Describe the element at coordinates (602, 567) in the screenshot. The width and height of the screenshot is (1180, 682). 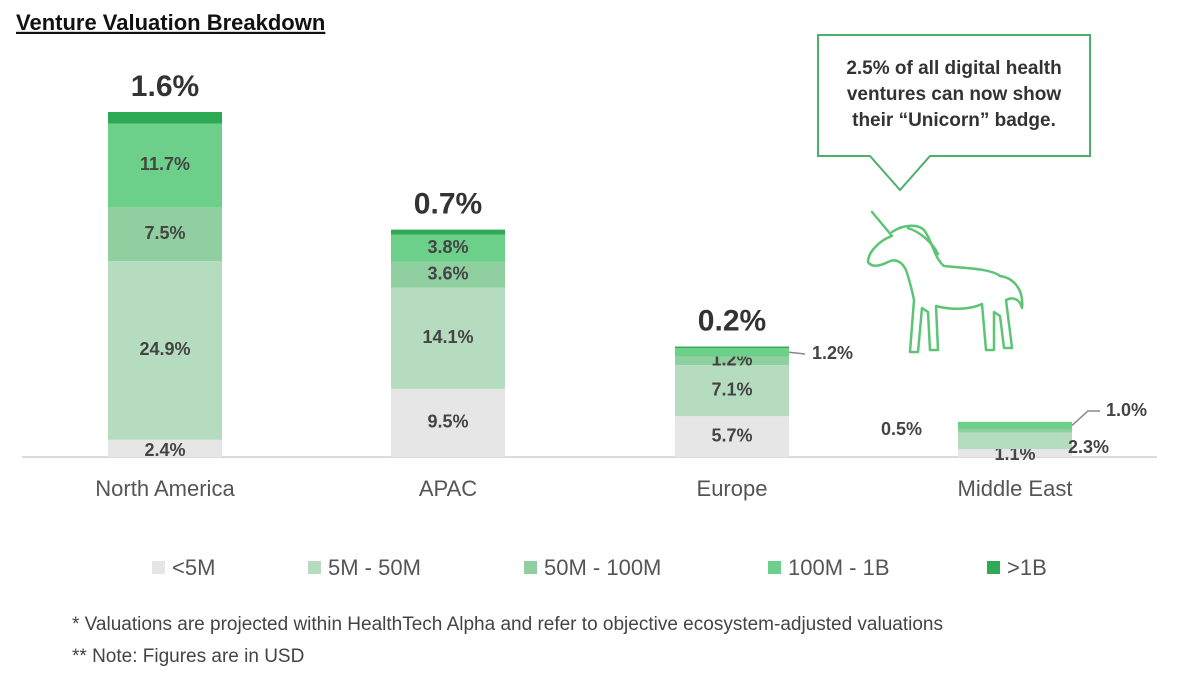
I see `legend-label: 50M - 100M` at that location.